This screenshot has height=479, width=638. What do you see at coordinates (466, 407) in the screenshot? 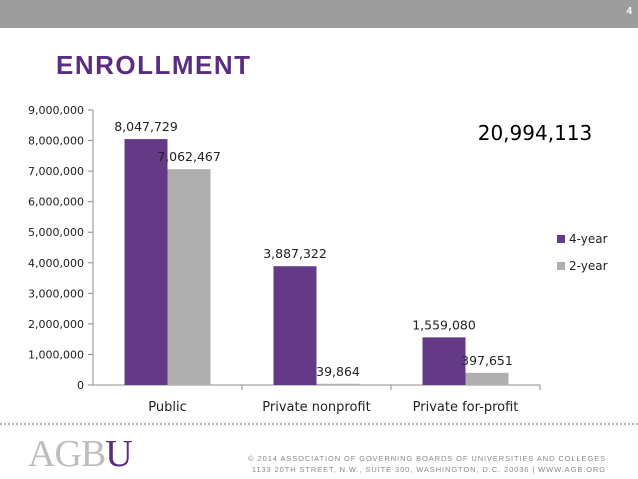
I see `x-category-label: Private for-profit` at bounding box center [466, 407].